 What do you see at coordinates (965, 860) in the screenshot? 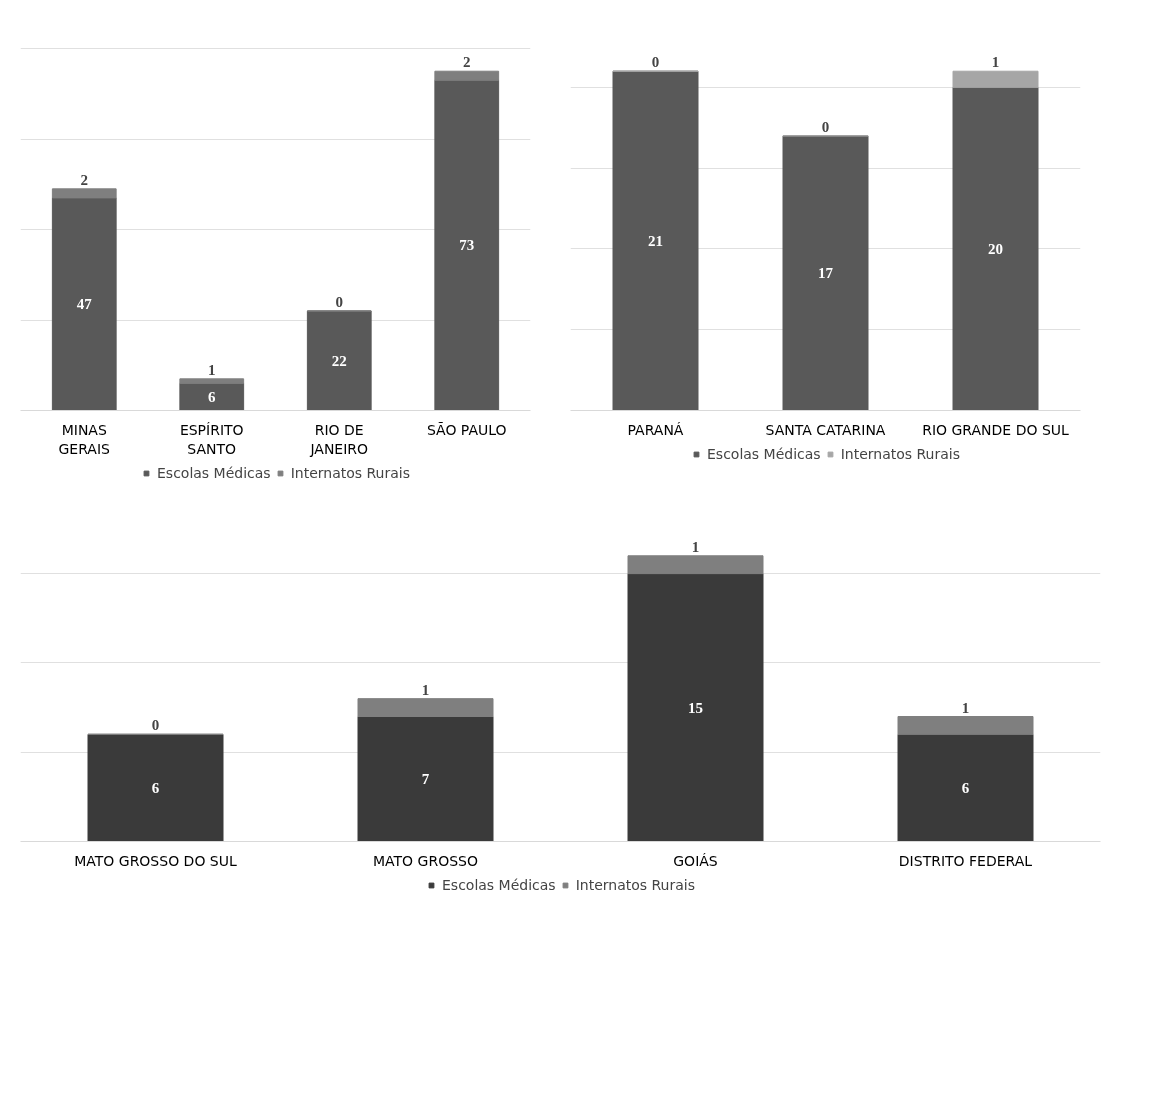
I see `x-tick-label: DISTRITO FEDERAL` at bounding box center [965, 860].